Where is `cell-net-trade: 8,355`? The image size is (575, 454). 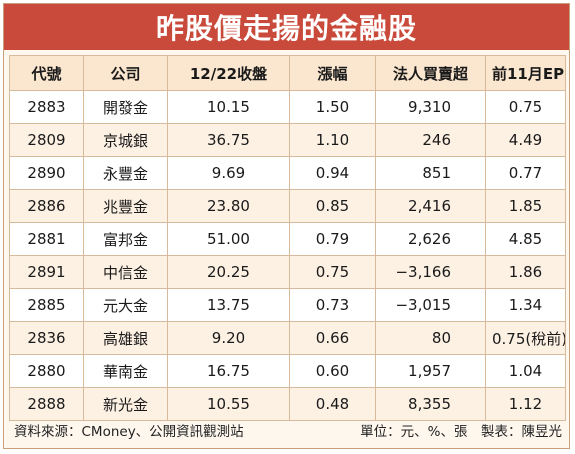
cell-net-trade: 8,355 is located at coordinates (430, 404).